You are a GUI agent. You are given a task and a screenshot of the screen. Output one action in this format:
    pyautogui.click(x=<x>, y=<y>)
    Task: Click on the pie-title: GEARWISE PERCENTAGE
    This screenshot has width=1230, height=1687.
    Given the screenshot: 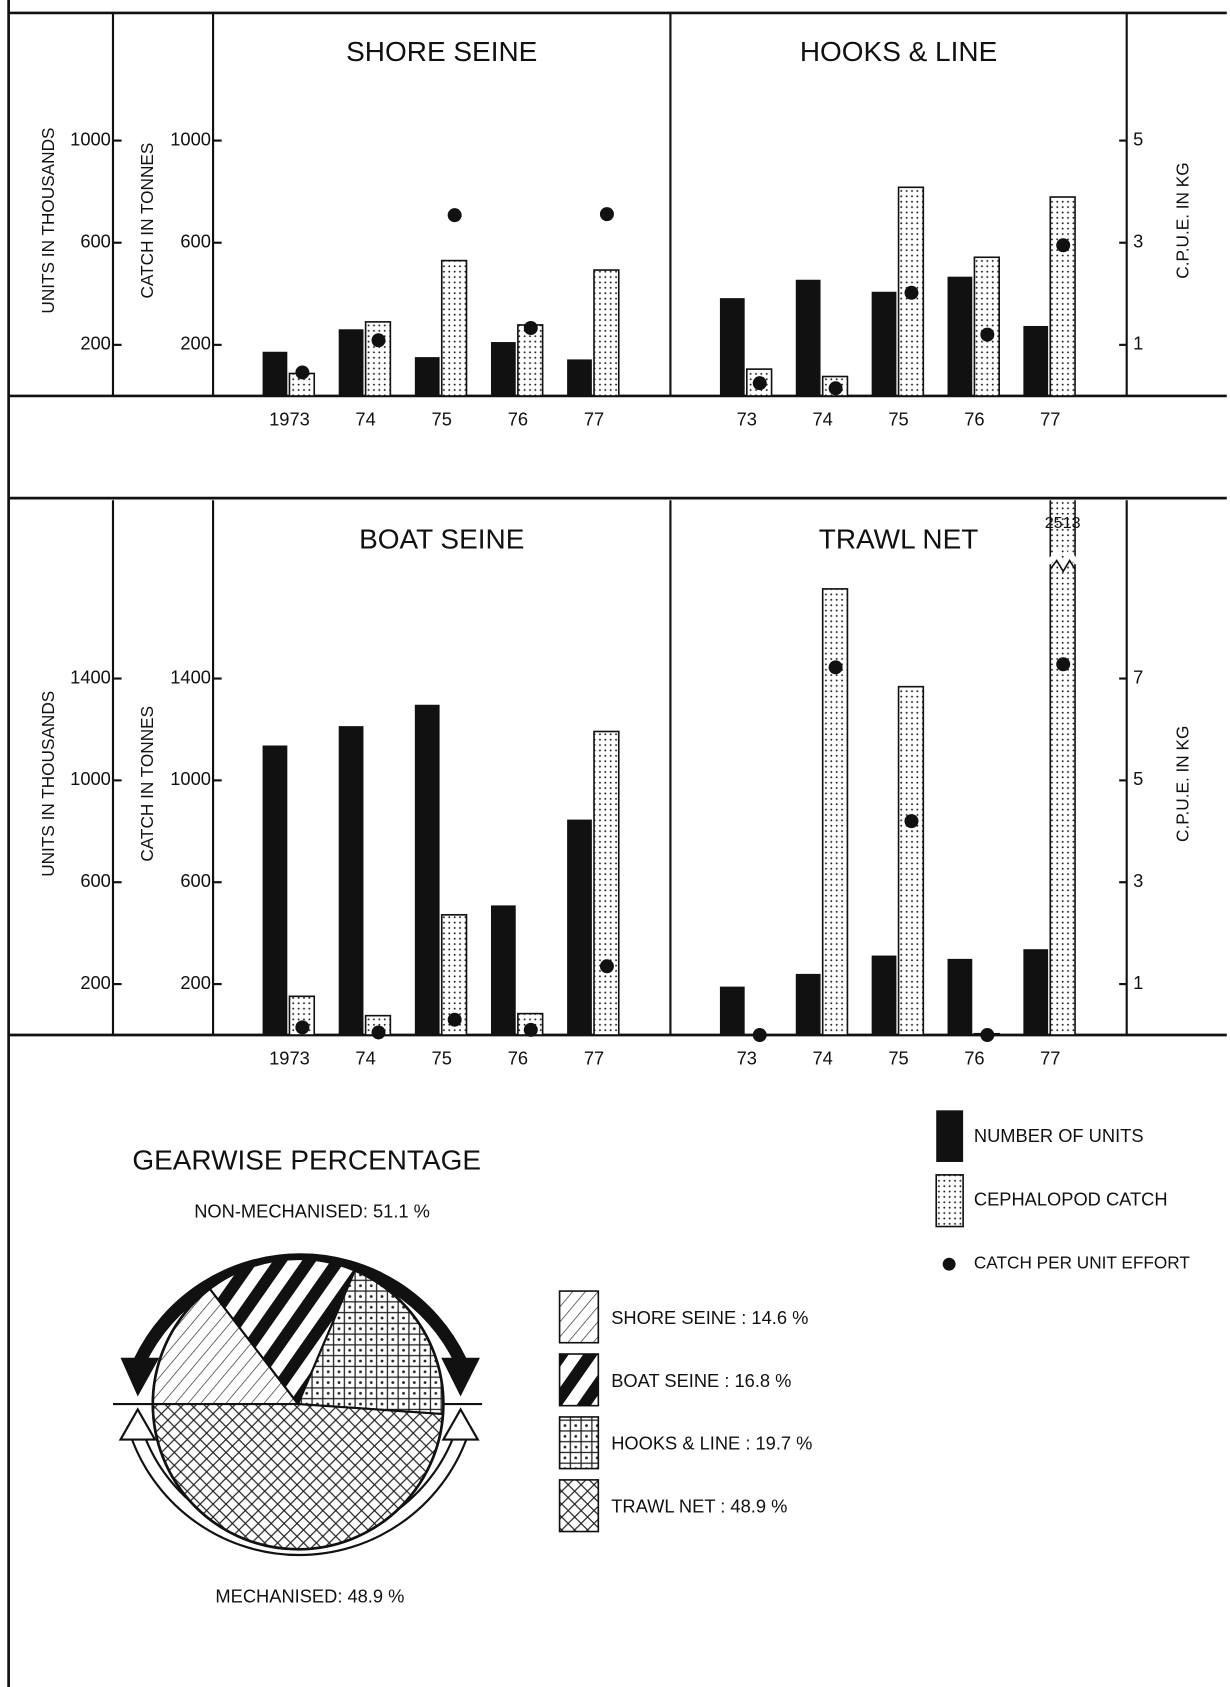 What is the action you would take?
    pyautogui.click(x=306, y=1159)
    